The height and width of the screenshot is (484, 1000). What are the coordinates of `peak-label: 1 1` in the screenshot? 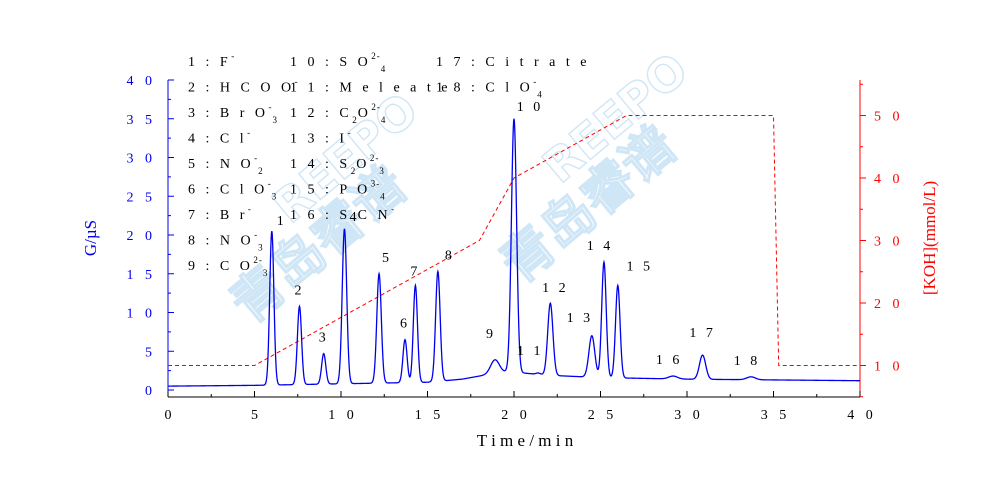 It's located at (530, 351).